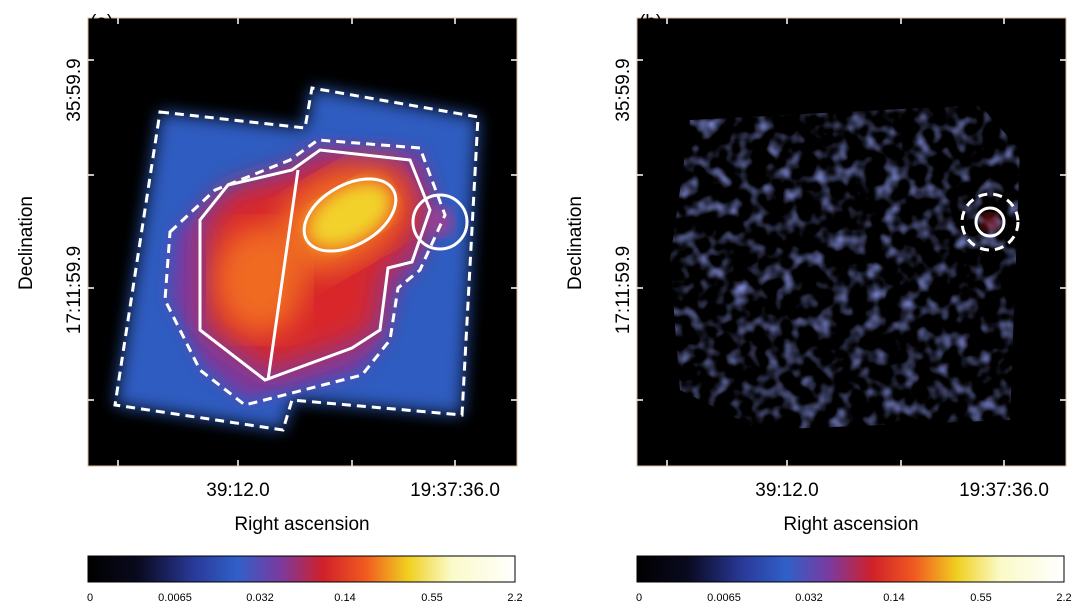 The image size is (1077, 606). I want to click on colorbar-a, so click(301, 569).